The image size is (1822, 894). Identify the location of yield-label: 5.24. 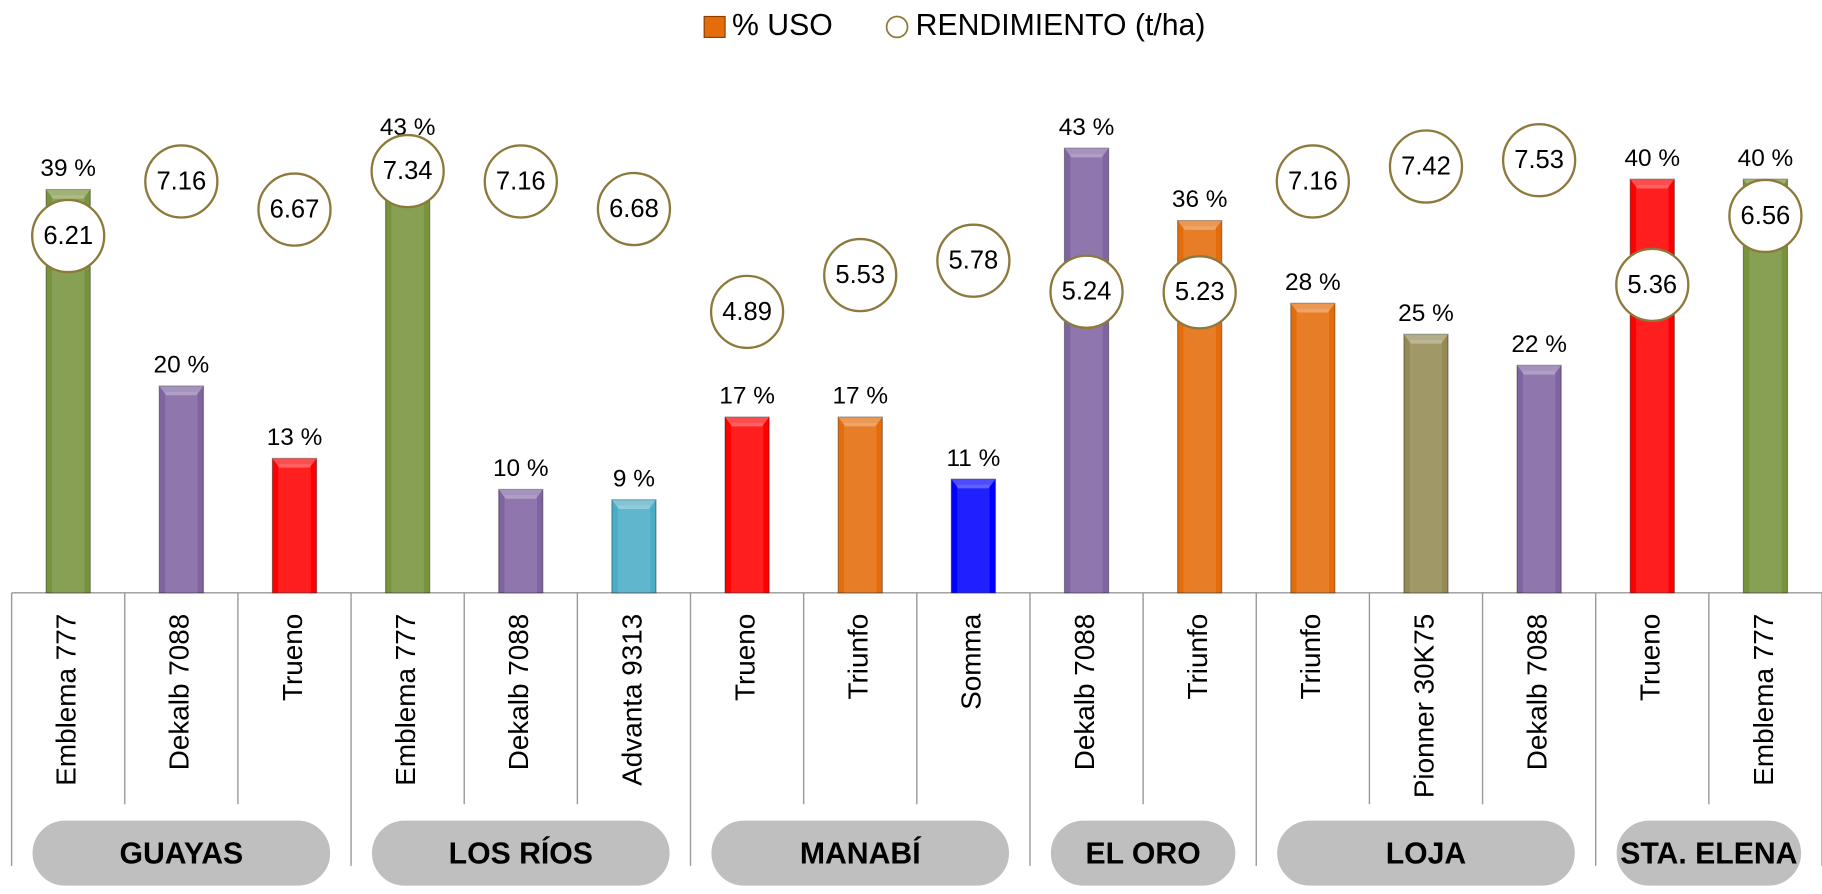
(1087, 292).